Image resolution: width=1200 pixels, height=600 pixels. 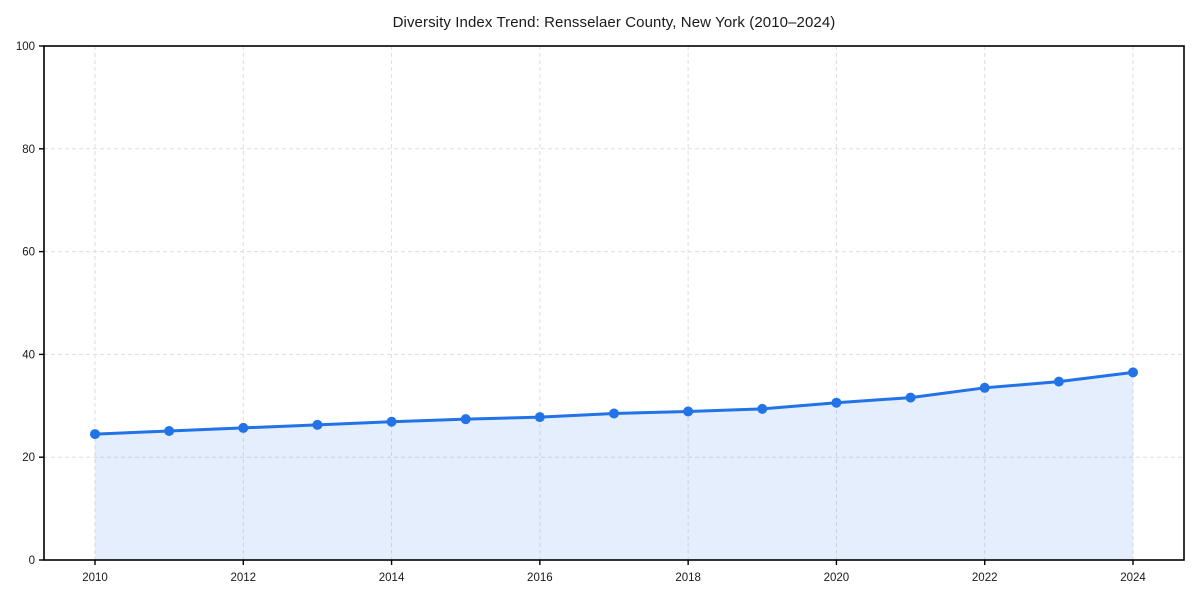 What do you see at coordinates (392, 578) in the screenshot?
I see `x-tick-label: 2014` at bounding box center [392, 578].